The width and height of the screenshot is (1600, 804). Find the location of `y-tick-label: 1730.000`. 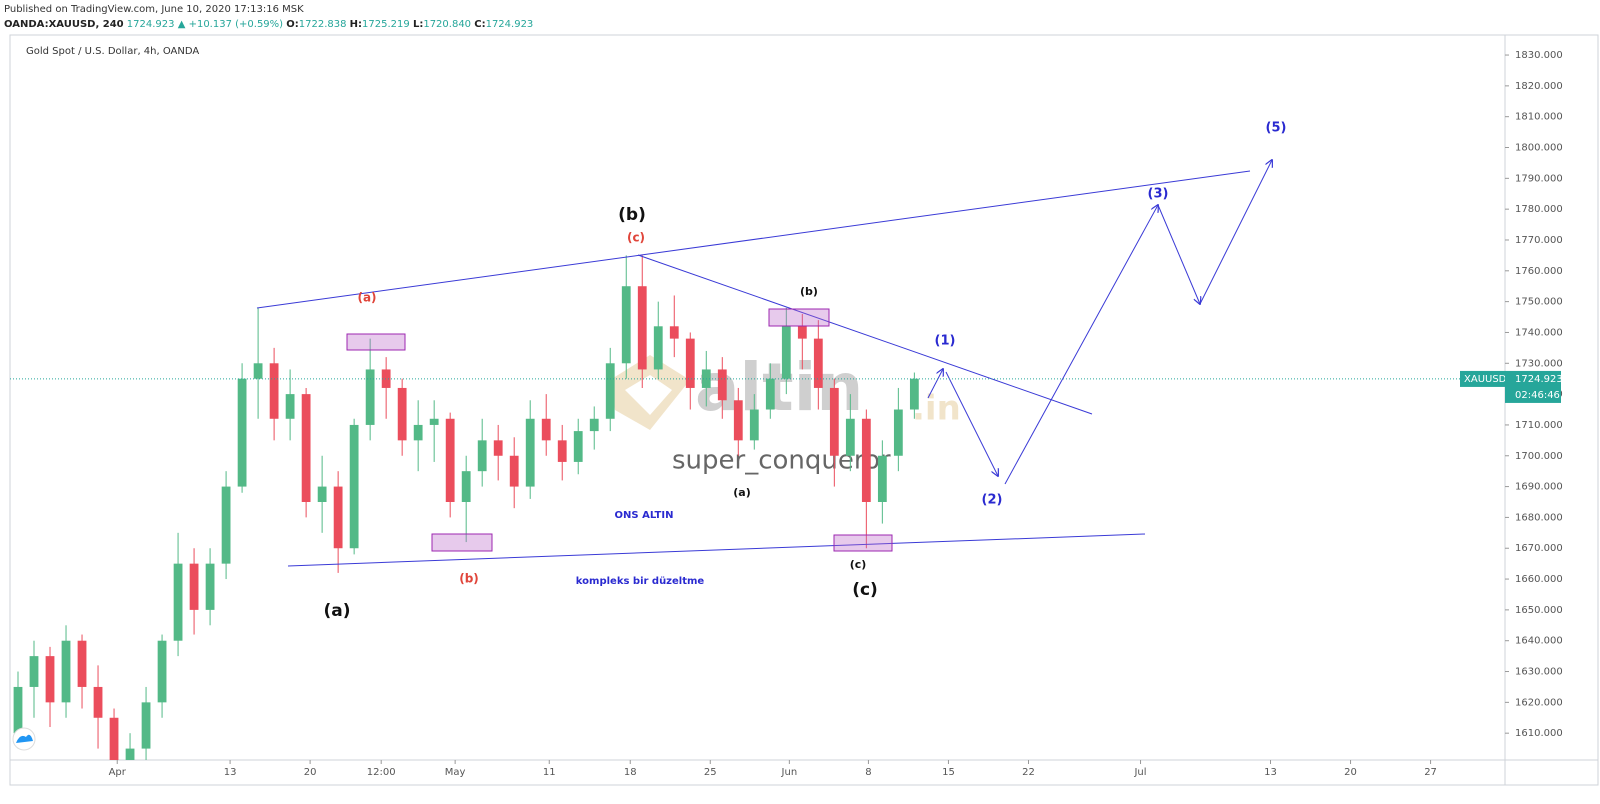

y-tick-label: 1730.000 is located at coordinates (1539, 363).